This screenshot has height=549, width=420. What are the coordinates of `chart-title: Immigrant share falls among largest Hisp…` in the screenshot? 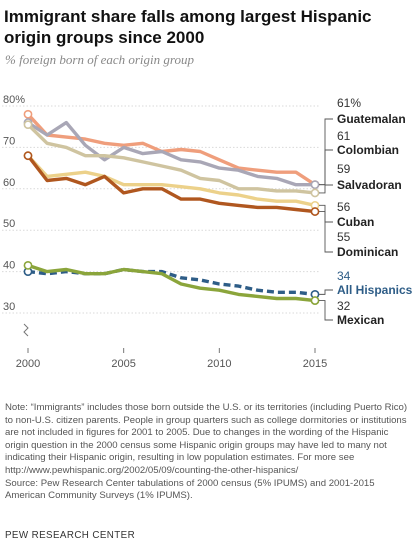 It's located at (188, 27).